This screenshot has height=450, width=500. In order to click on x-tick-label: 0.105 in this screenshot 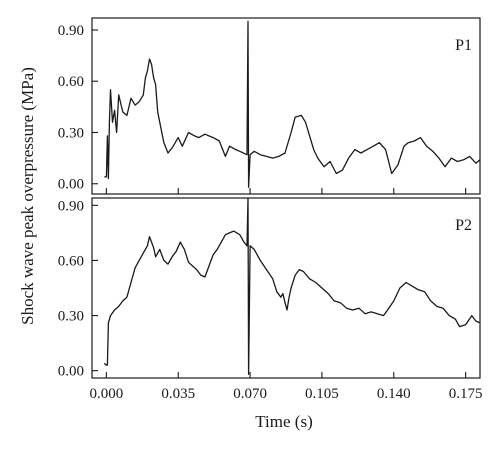, I will do `click(322, 394)`.